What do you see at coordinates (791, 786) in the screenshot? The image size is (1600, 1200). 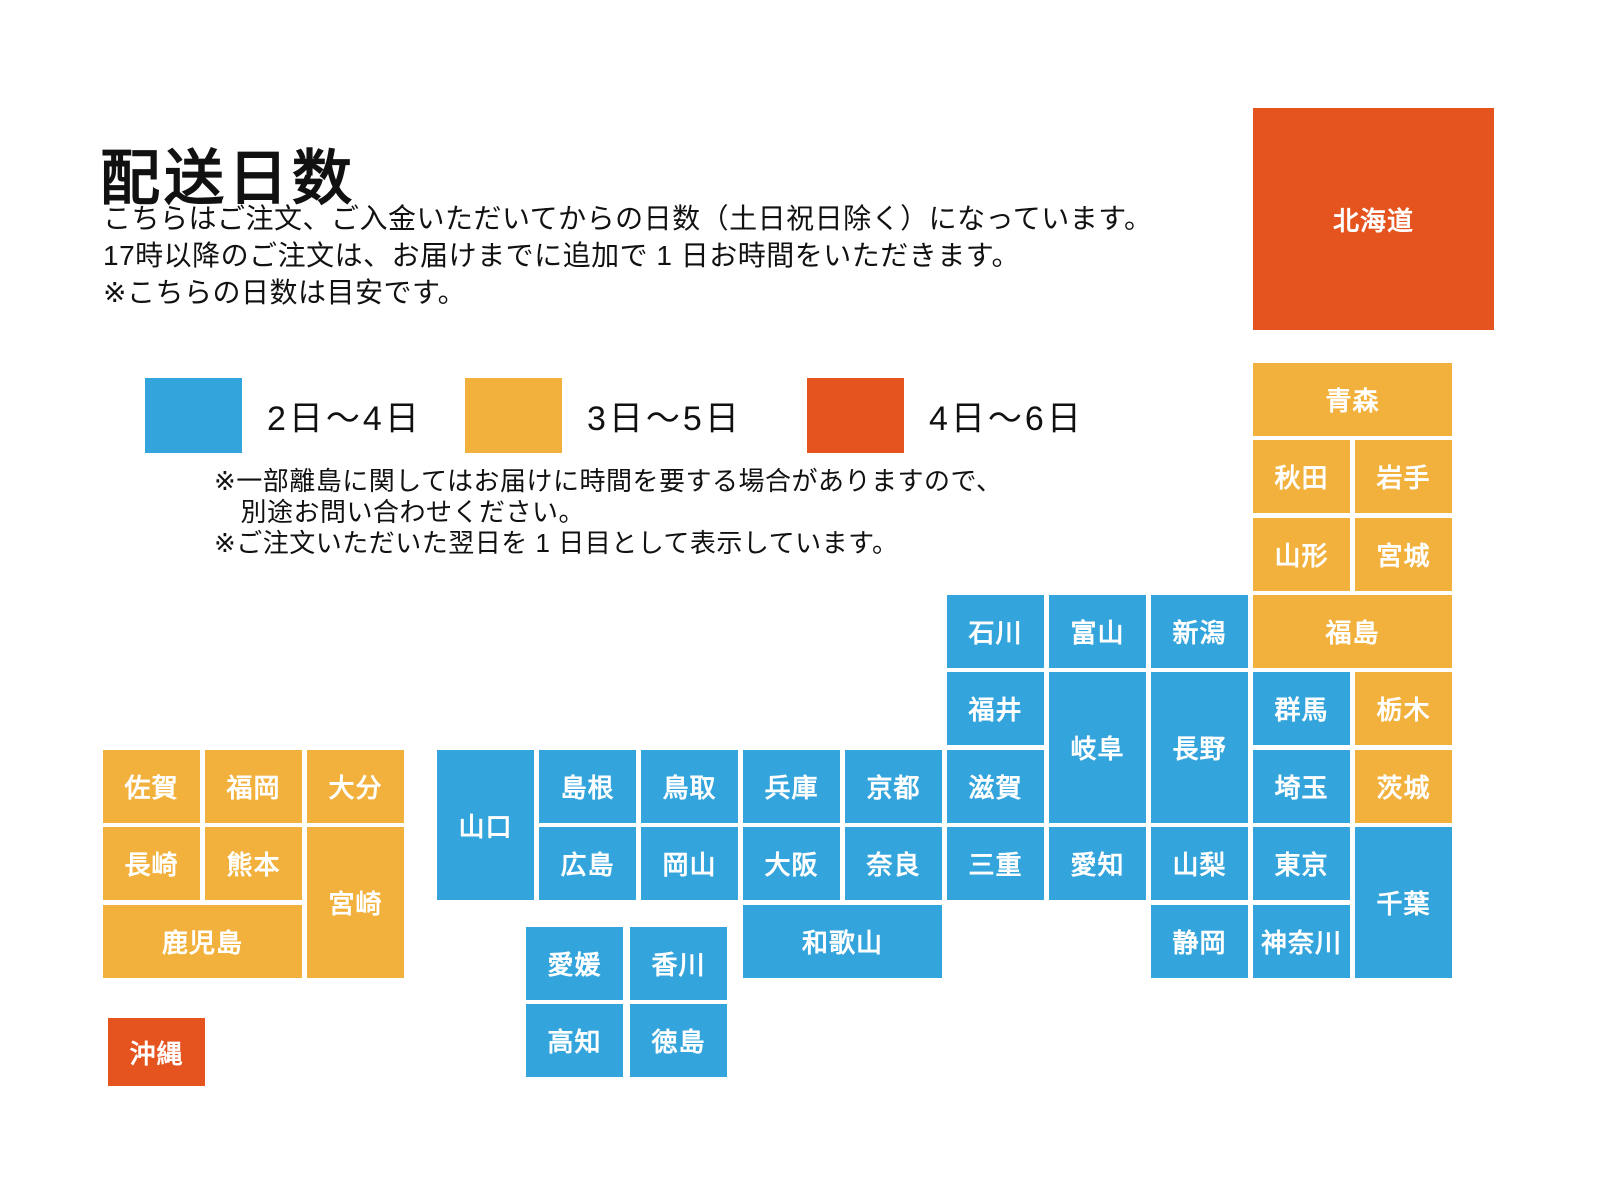 I see `prefecture-hyogo: 兵庫` at bounding box center [791, 786].